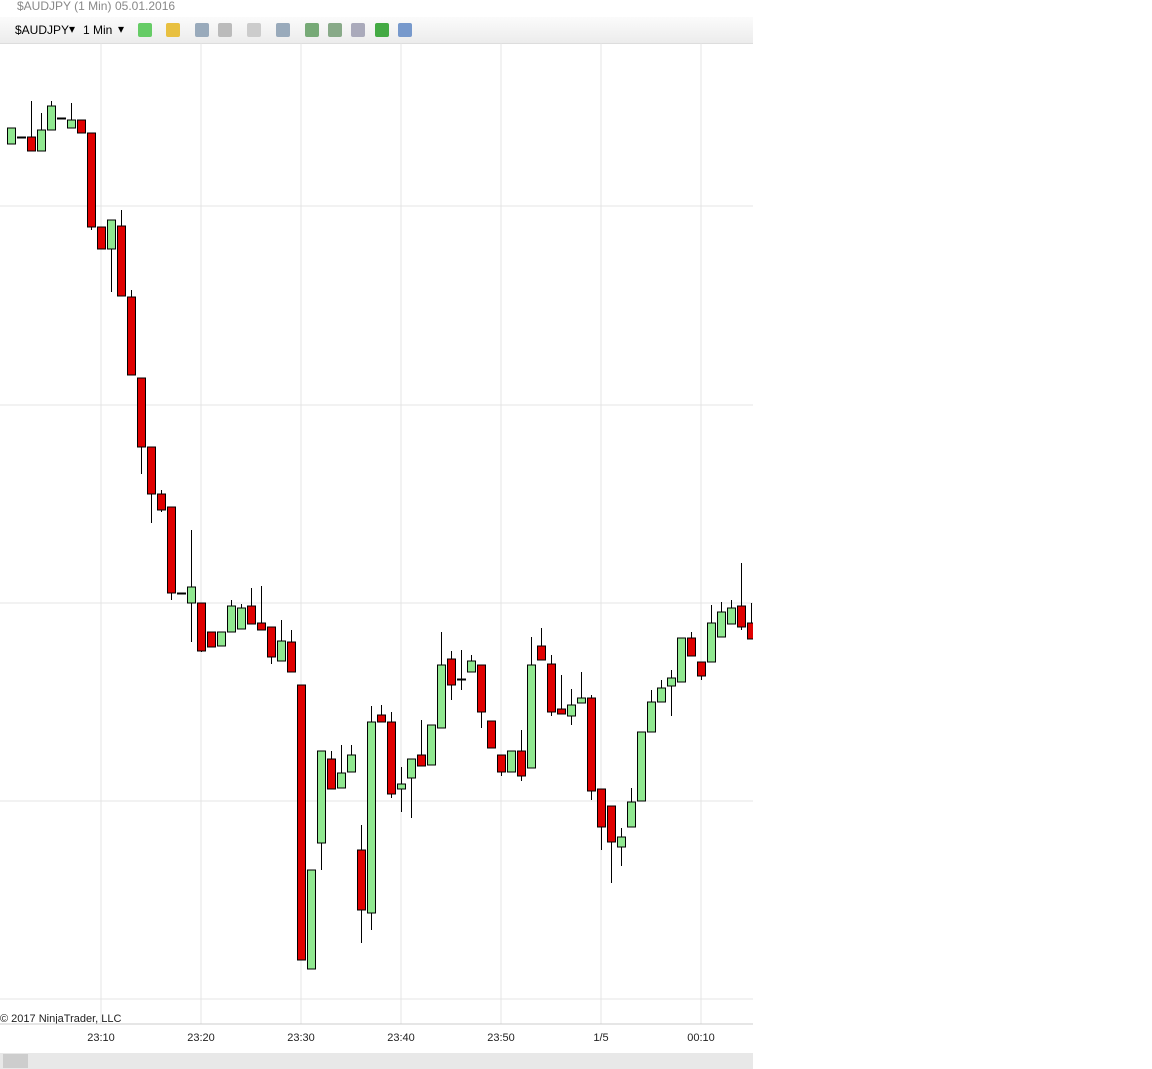 This screenshot has height=1069, width=1152. Describe the element at coordinates (145, 30) in the screenshot. I see `chart-style-button` at that location.